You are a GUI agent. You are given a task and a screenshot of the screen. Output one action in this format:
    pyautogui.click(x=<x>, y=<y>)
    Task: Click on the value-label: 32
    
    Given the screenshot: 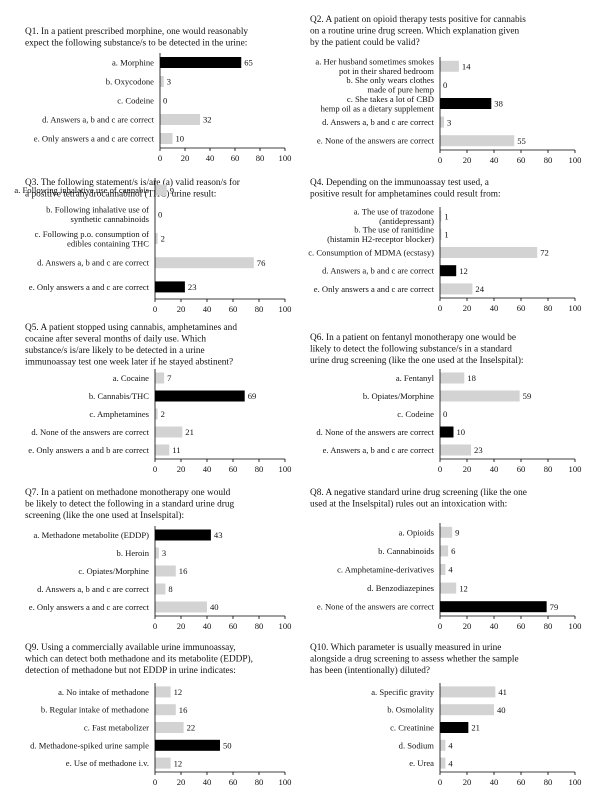 What is the action you would take?
    pyautogui.click(x=207, y=120)
    